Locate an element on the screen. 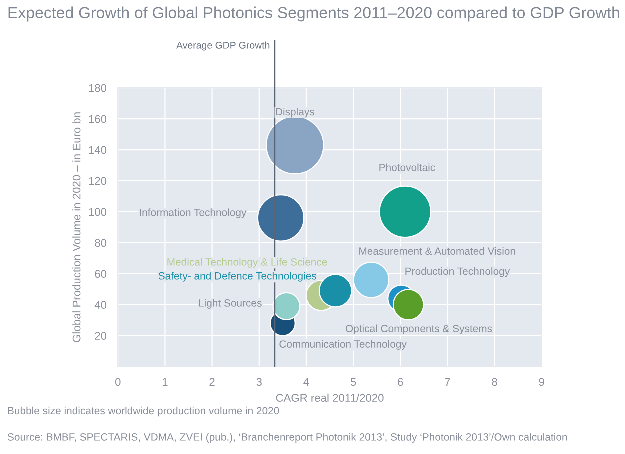  series-label: Photovoltaic is located at coordinates (408, 168).